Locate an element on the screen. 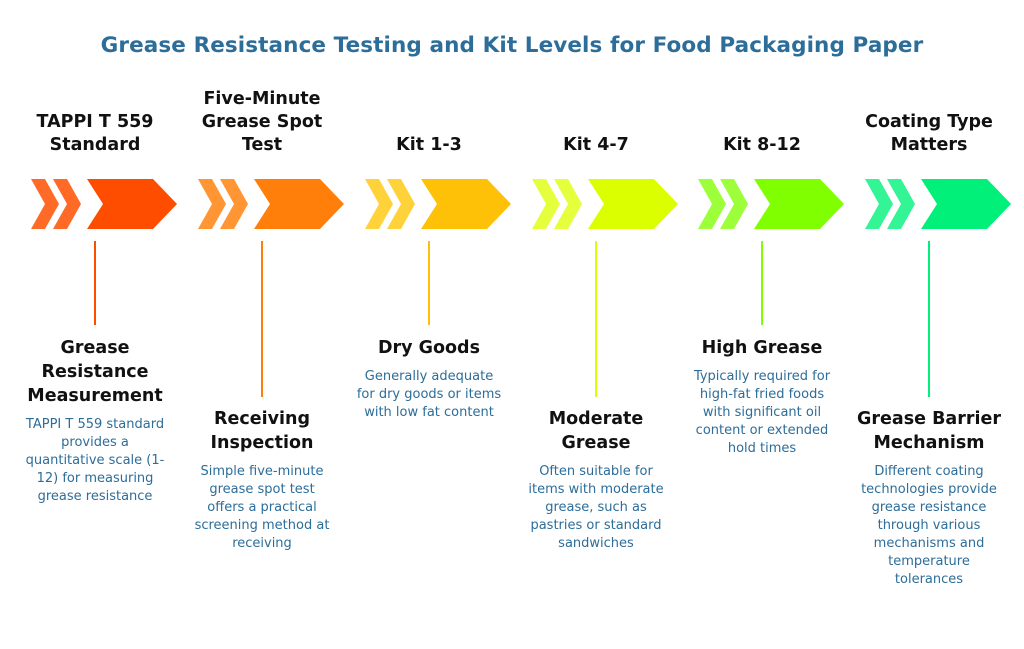  stage-heading: Coating Type Matters is located at coordinates (929, 133).